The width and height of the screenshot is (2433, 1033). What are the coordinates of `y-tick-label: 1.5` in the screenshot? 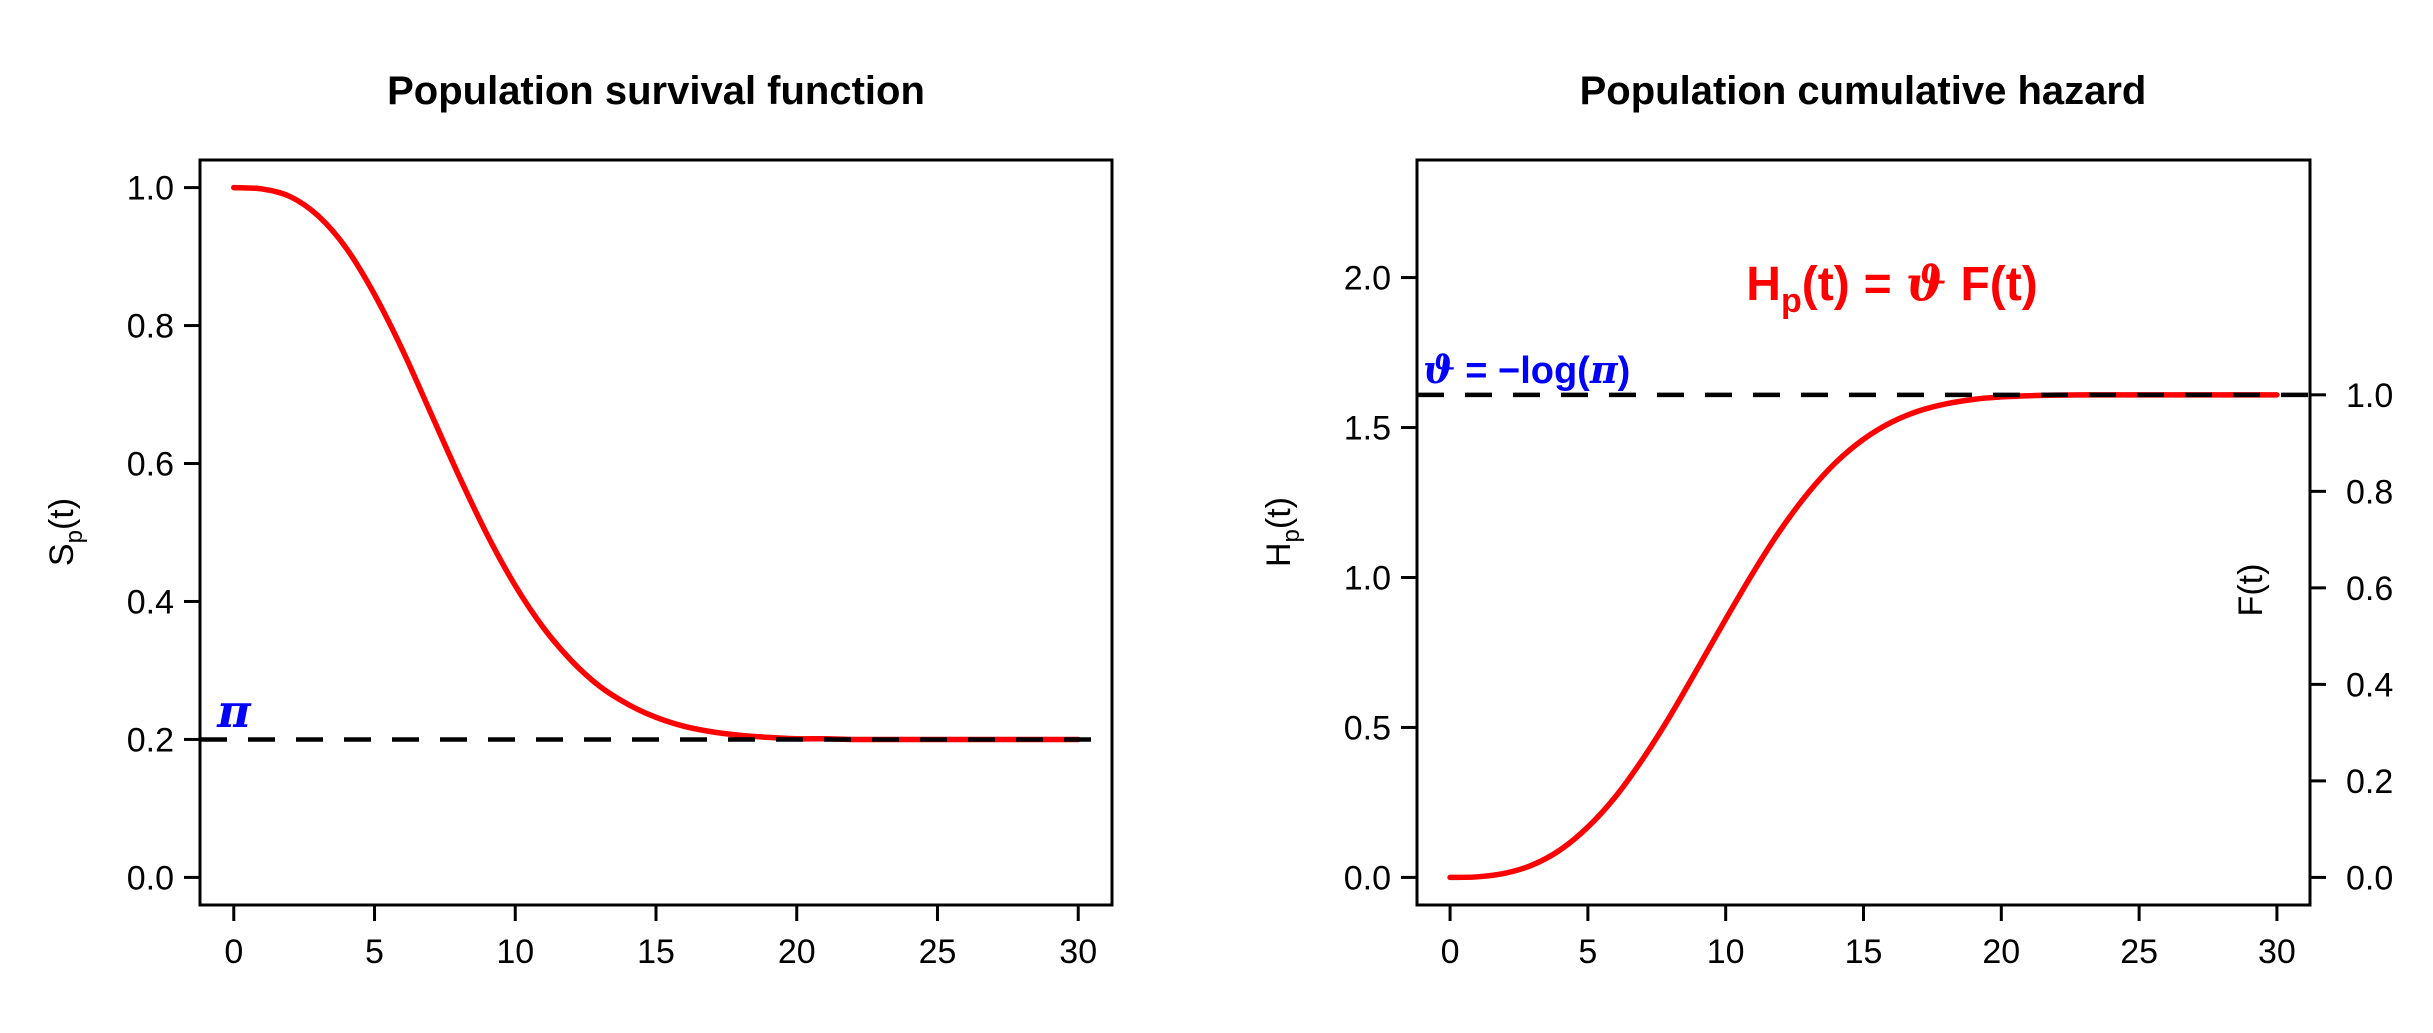 It's located at (1367, 429).